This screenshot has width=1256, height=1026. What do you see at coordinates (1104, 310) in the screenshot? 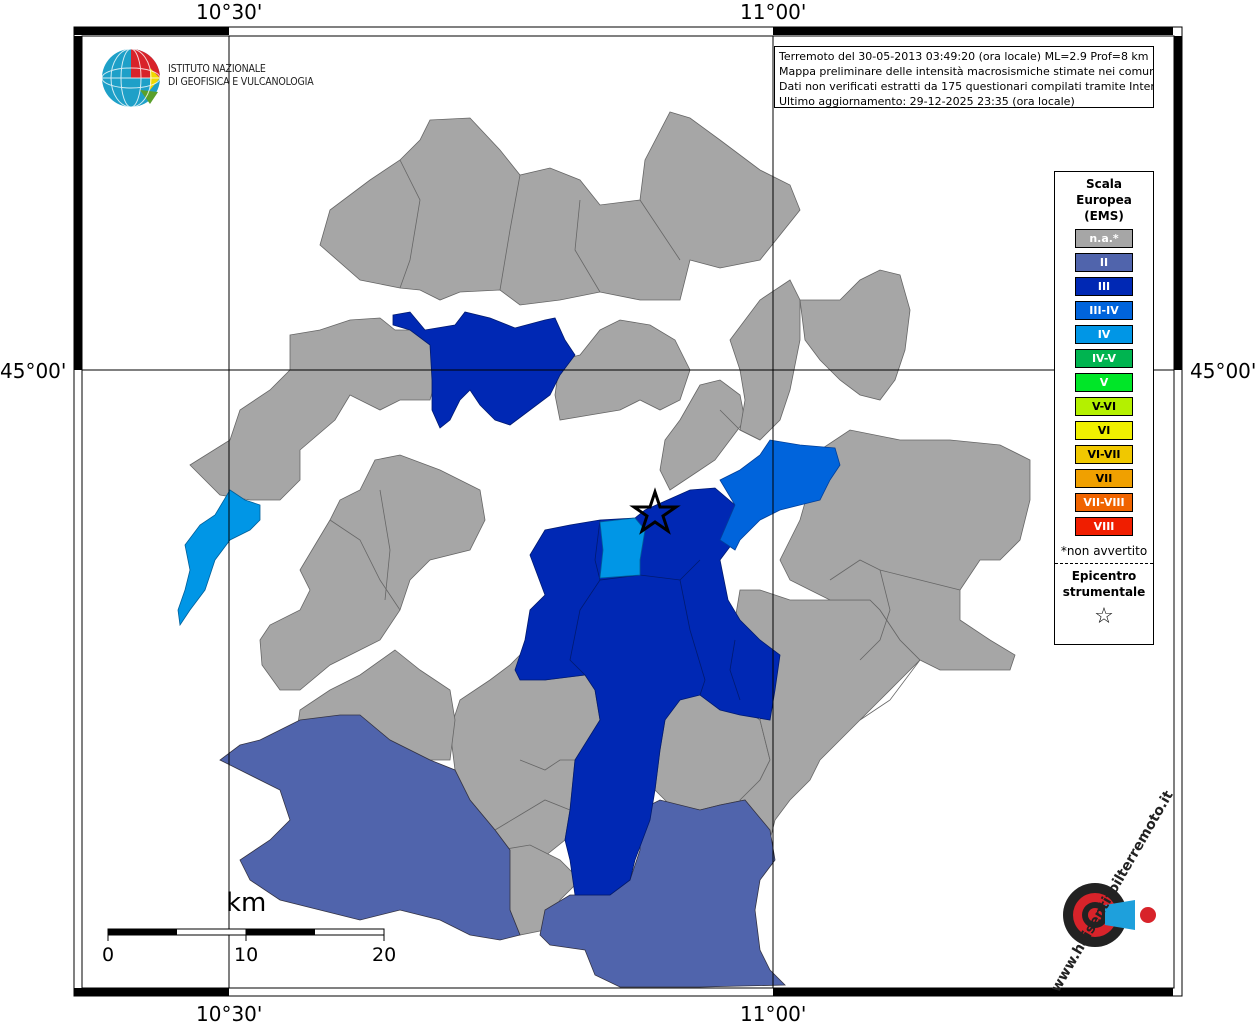
I see `legend-item-iii-iv: III-IV` at bounding box center [1104, 310].